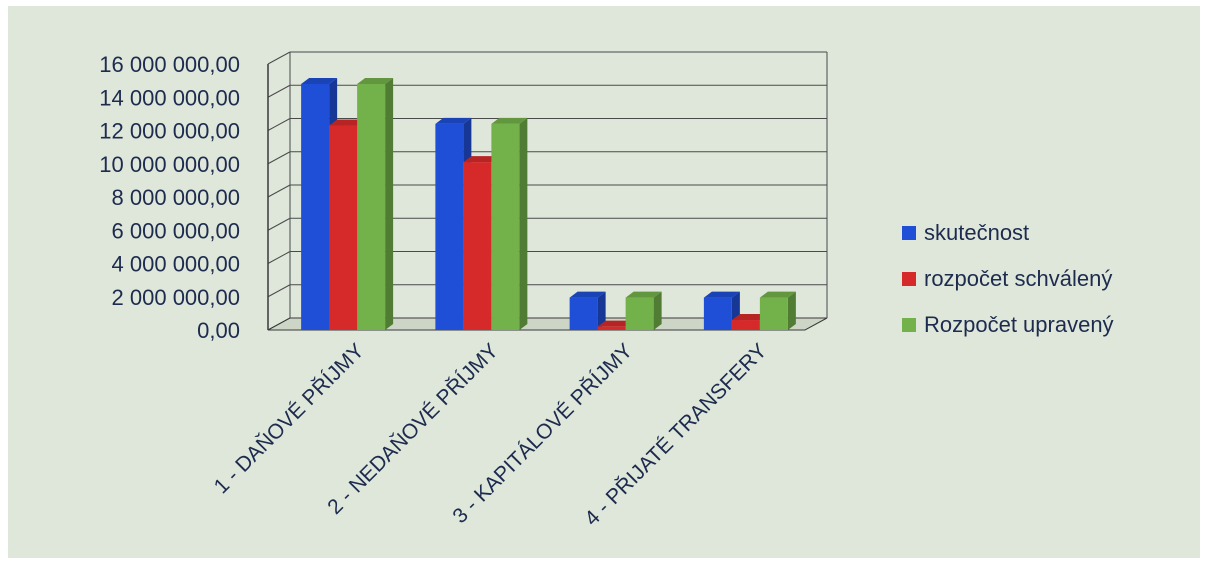 The image size is (1205, 566). What do you see at coordinates (218, 330) in the screenshot?
I see `y-tick-label: 0,00` at bounding box center [218, 330].